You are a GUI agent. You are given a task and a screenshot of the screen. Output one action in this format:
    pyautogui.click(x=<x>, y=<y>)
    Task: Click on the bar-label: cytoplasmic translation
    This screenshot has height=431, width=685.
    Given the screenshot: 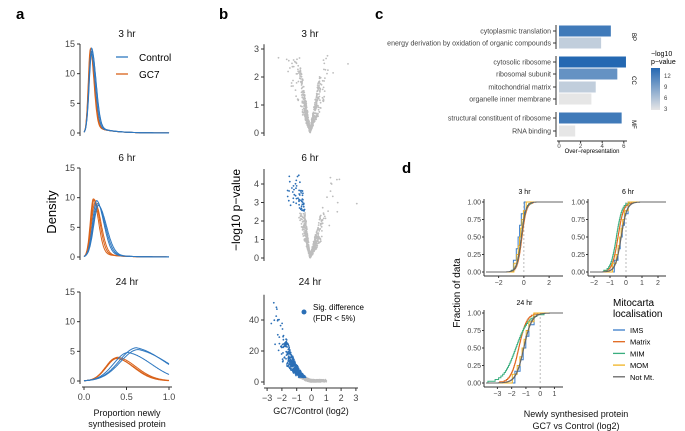 What is the action you would take?
    pyautogui.click(x=515, y=32)
    